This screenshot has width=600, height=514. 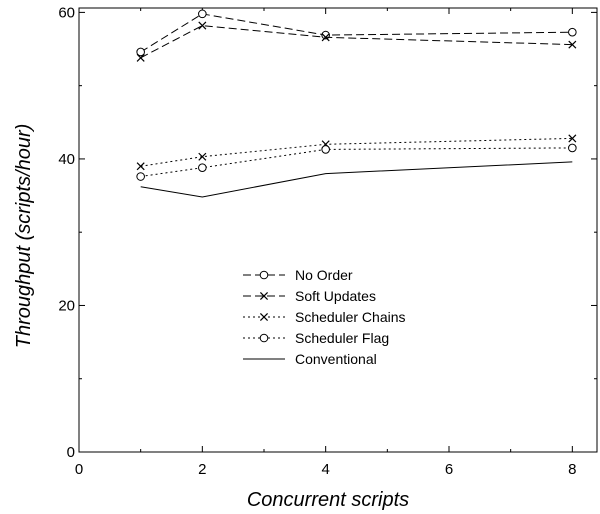 I want to click on legend-item: Soft Updates, so click(x=309, y=296).